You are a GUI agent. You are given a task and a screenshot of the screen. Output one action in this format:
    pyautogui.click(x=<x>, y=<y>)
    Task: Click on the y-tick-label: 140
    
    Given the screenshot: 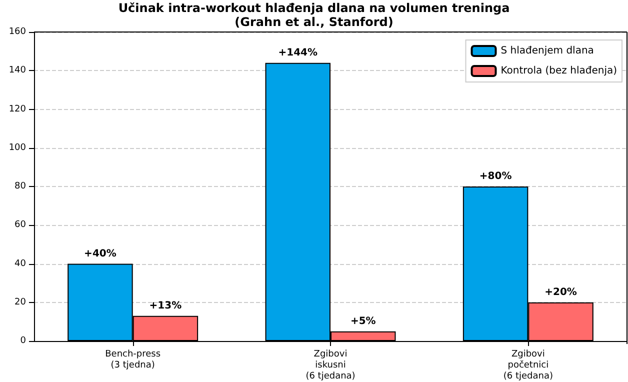 What is the action you would take?
    pyautogui.click(x=17, y=71)
    